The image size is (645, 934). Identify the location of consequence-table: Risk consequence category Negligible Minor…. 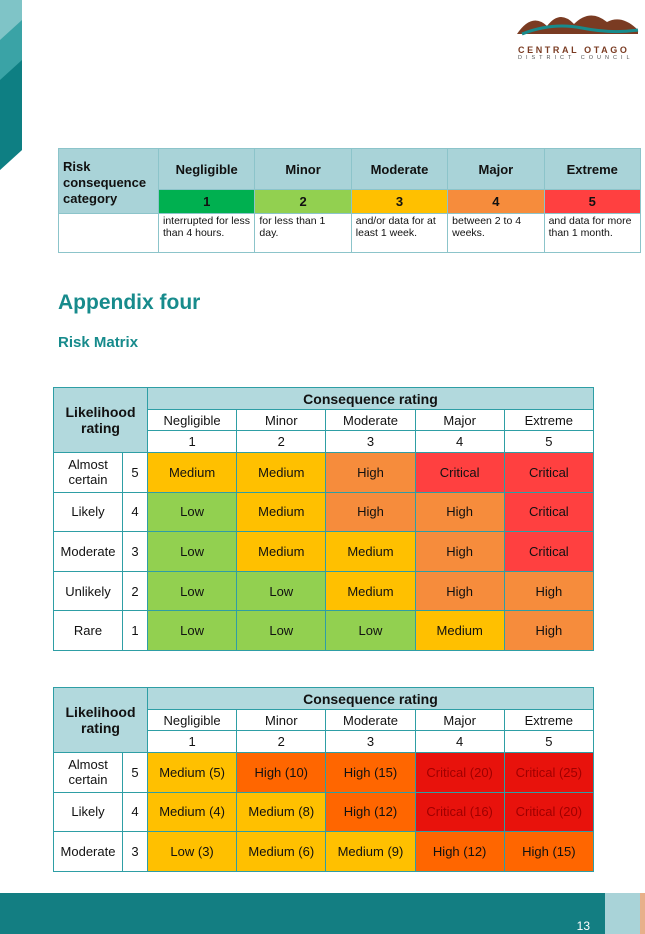
(349, 200).